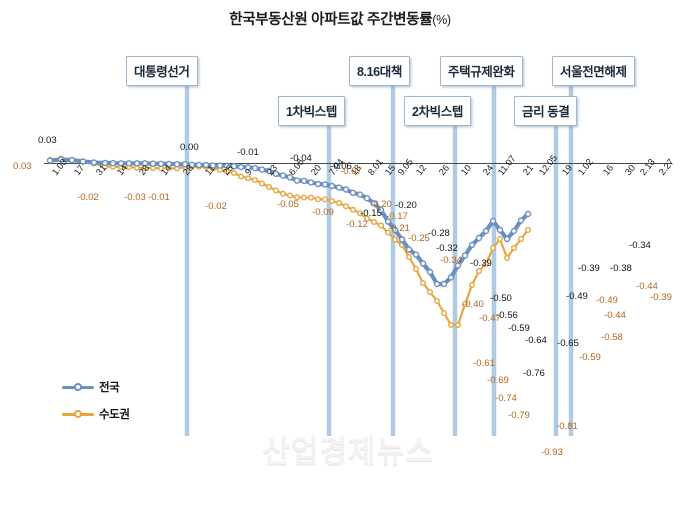 The width and height of the screenshot is (680, 508). I want to click on callout-box-4: 주택규제완화, so click(481, 71).